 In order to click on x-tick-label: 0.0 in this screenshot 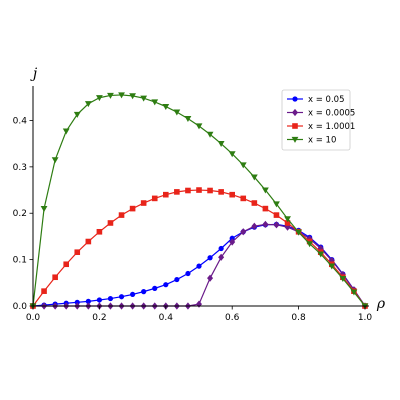, I will do `click(33, 318)`.